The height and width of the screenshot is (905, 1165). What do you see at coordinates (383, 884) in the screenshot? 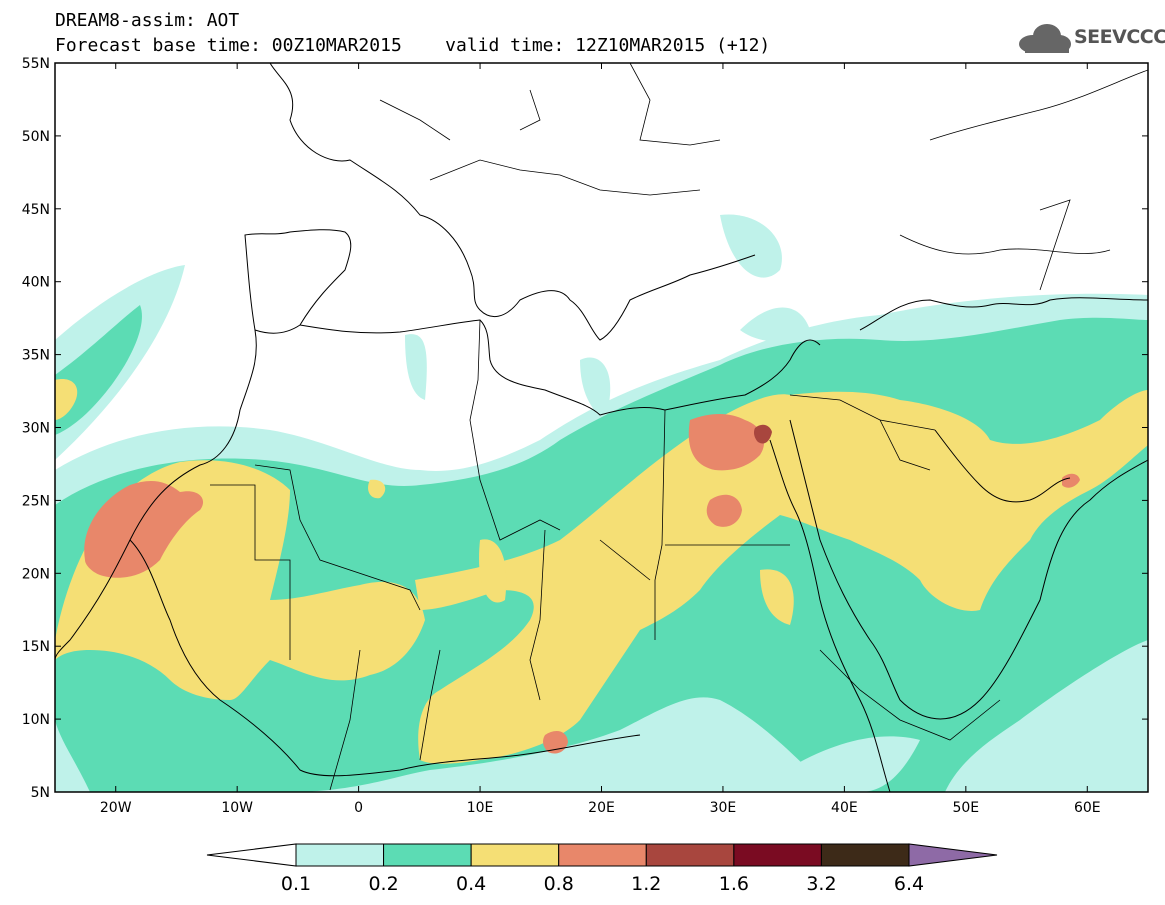
I see `colorbar-label: 0.2` at bounding box center [383, 884].